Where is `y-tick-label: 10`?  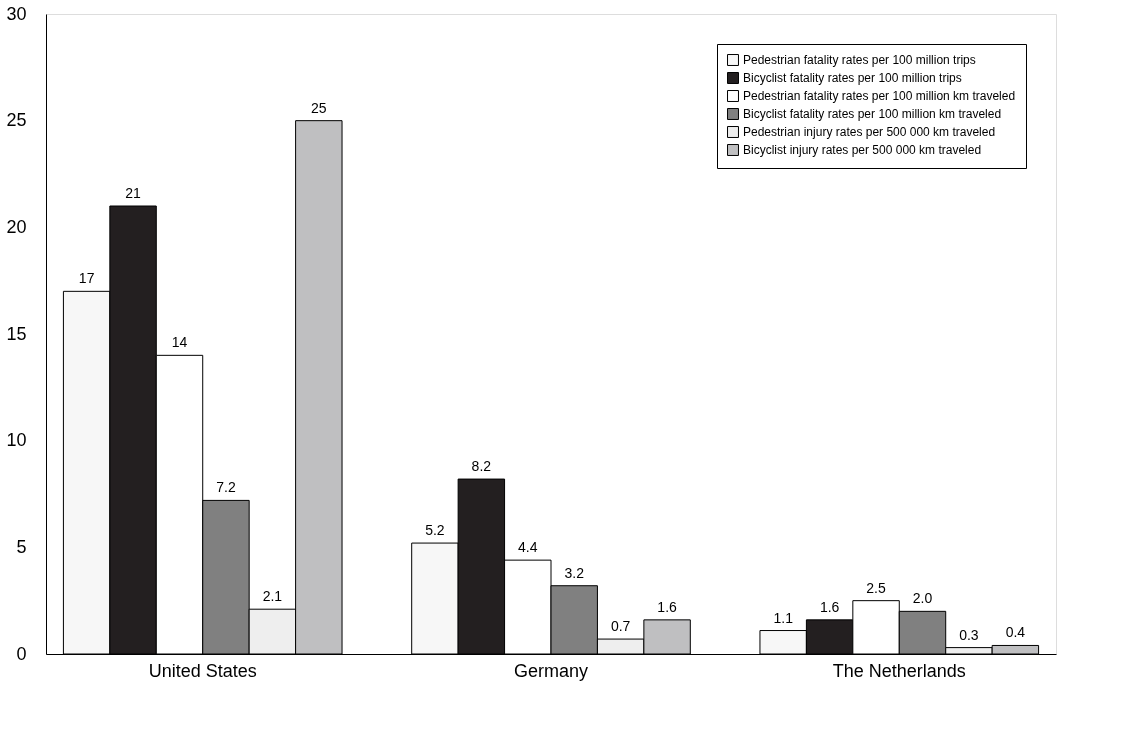
y-tick-label: 10 is located at coordinates (16, 440).